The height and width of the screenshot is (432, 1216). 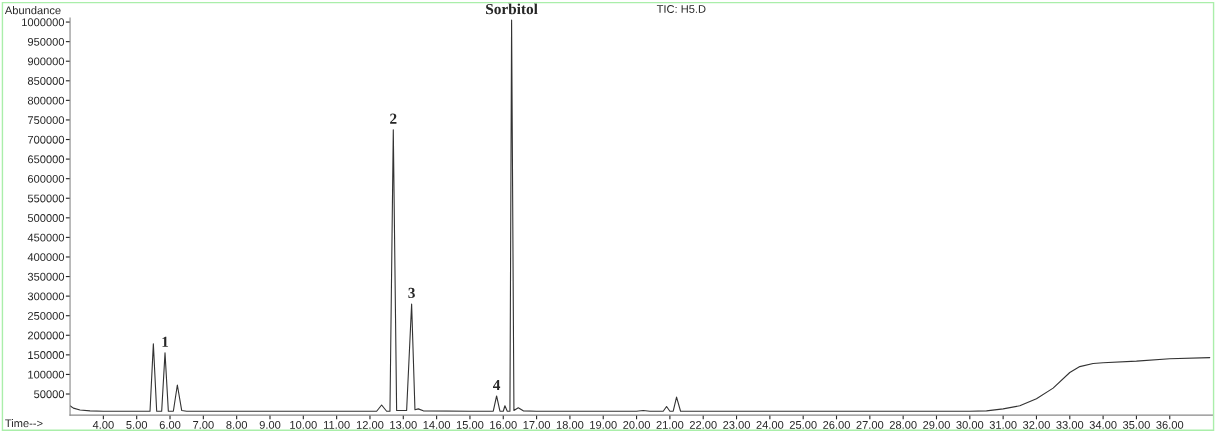 I want to click on x-tick-label: 30.00, so click(x=970, y=425).